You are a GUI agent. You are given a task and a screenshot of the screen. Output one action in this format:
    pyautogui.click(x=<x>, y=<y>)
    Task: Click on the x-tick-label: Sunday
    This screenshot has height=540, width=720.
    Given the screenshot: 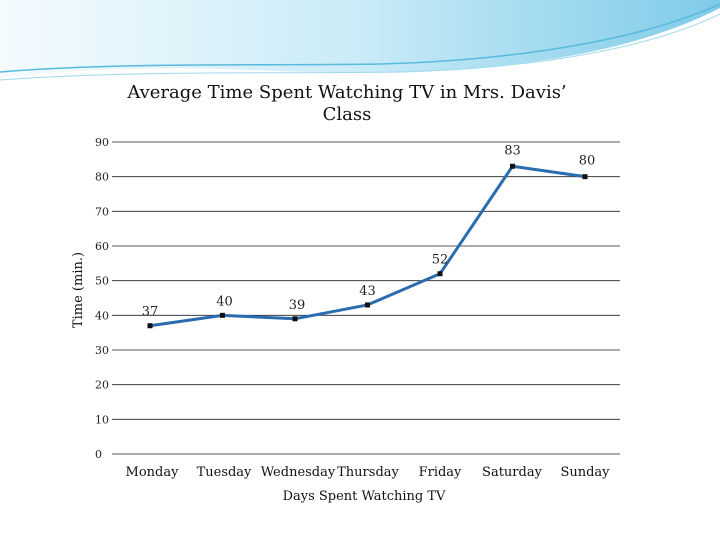 What is the action you would take?
    pyautogui.click(x=585, y=472)
    